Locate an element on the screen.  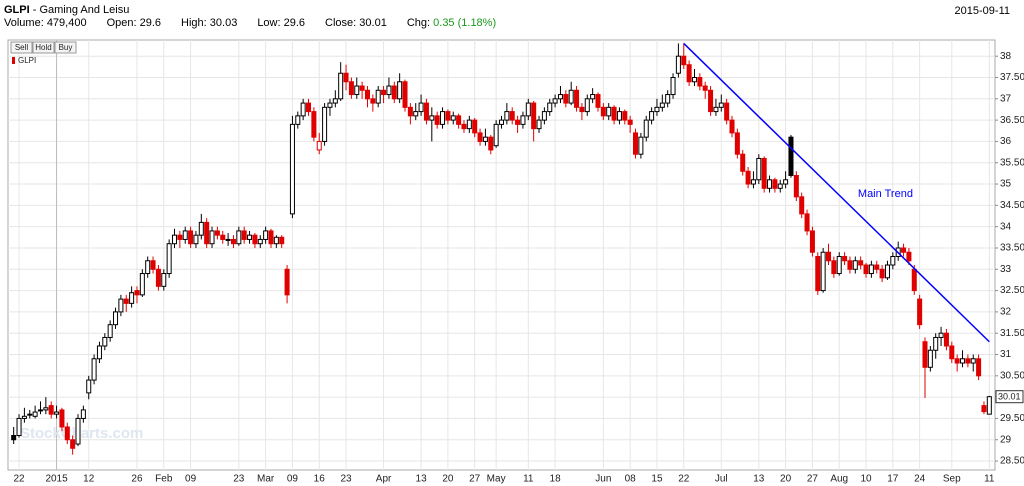
field-label: Open: is located at coordinates (121, 23).